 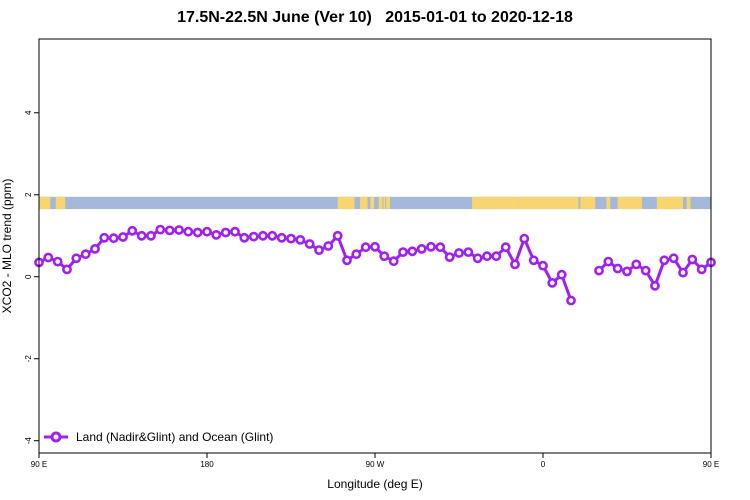 I want to click on legend-entry-label: Land (Nadir&Glint) and Ocean (Glint), so click(x=174, y=437).